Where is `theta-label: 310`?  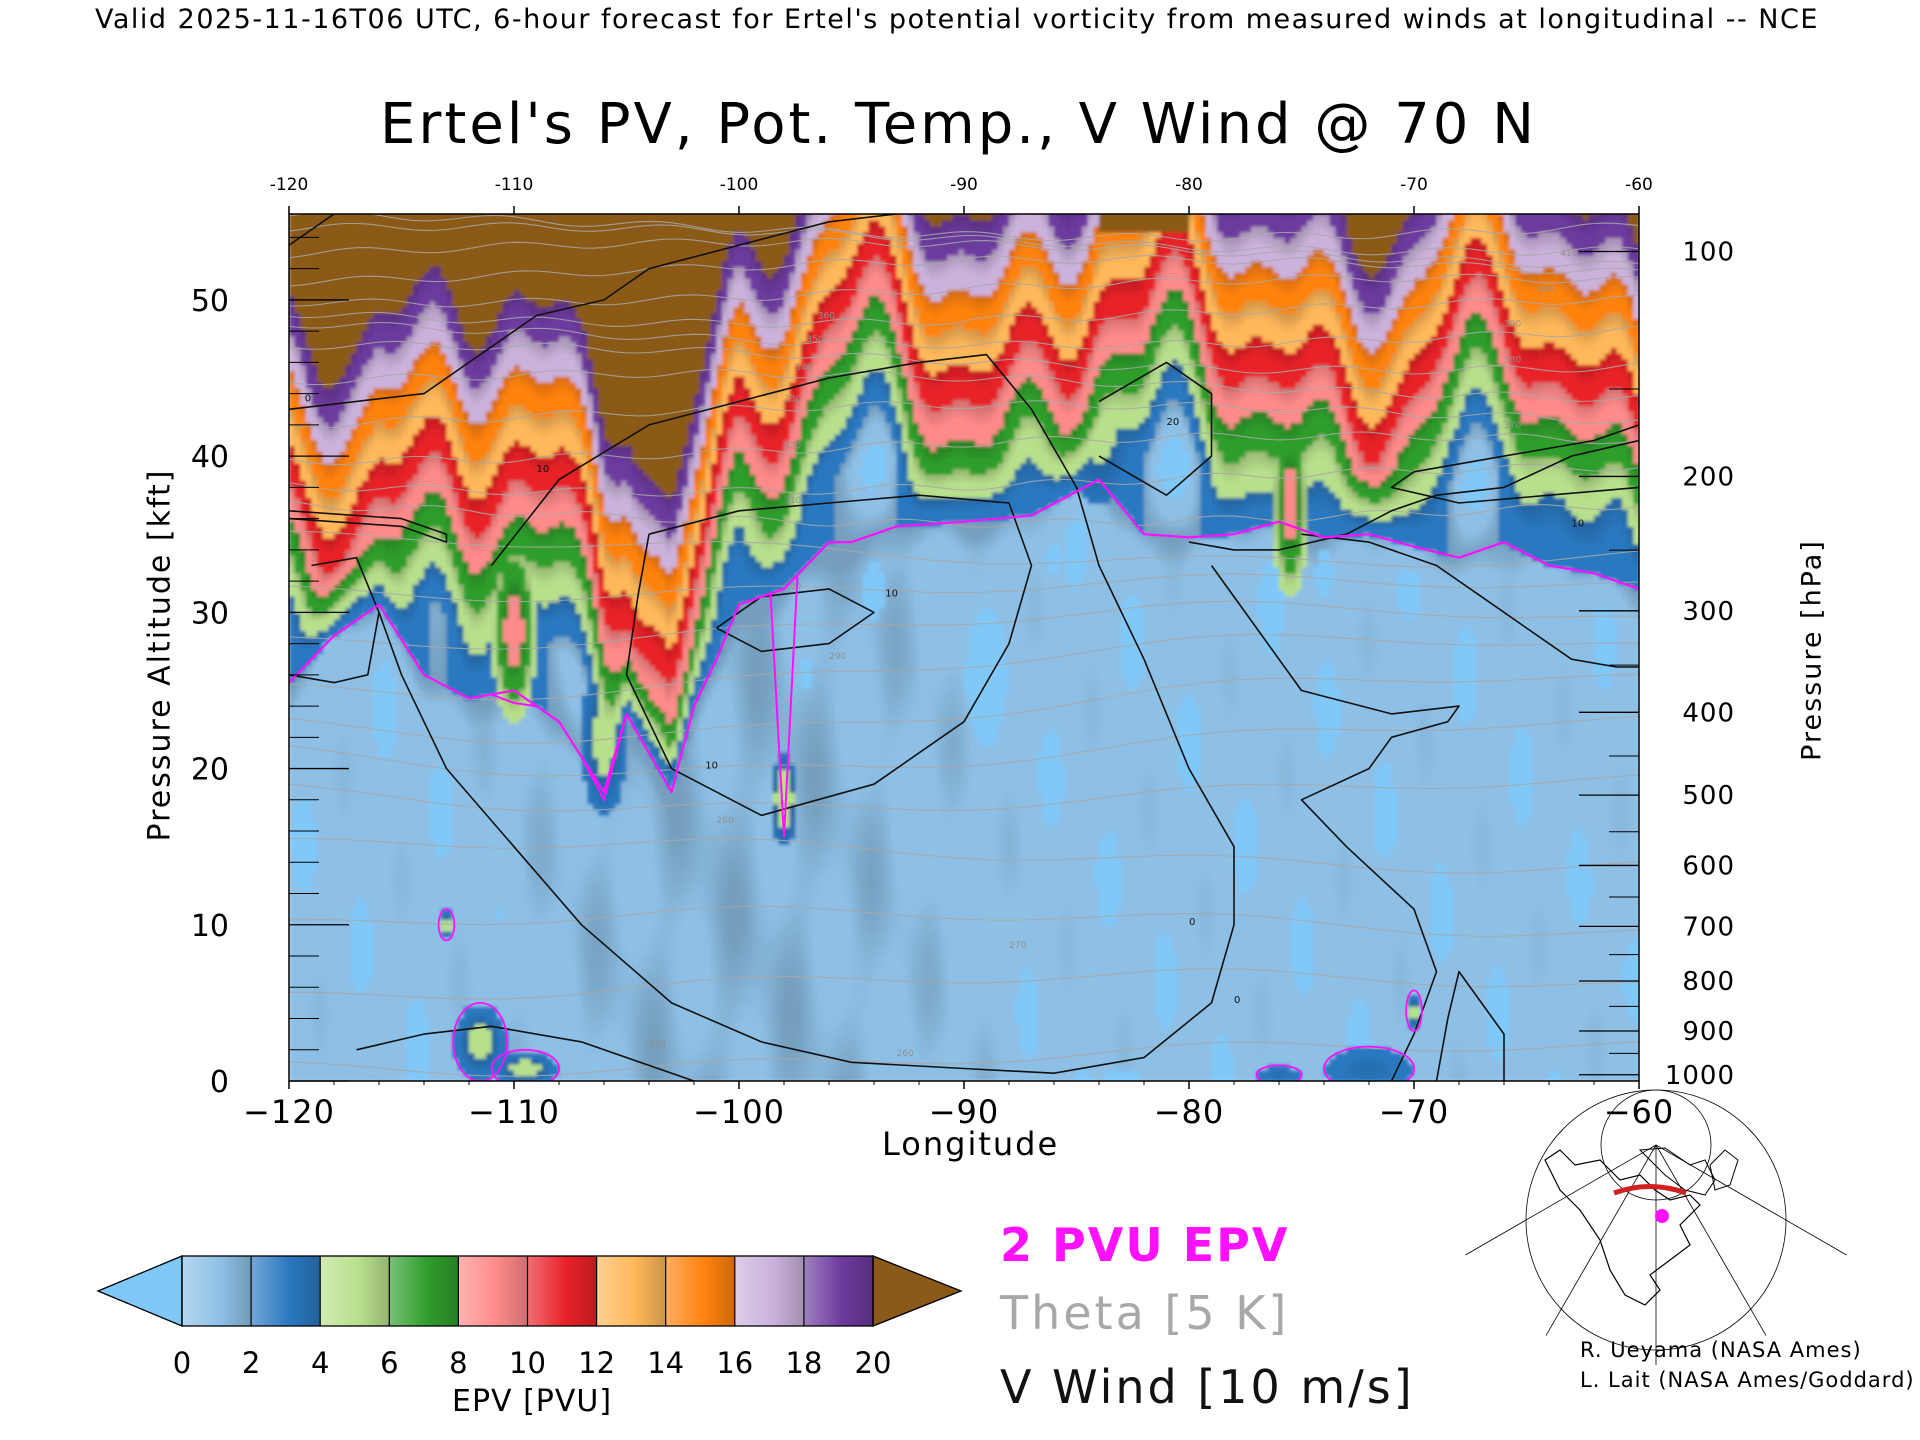 theta-label: 310 is located at coordinates (792, 501).